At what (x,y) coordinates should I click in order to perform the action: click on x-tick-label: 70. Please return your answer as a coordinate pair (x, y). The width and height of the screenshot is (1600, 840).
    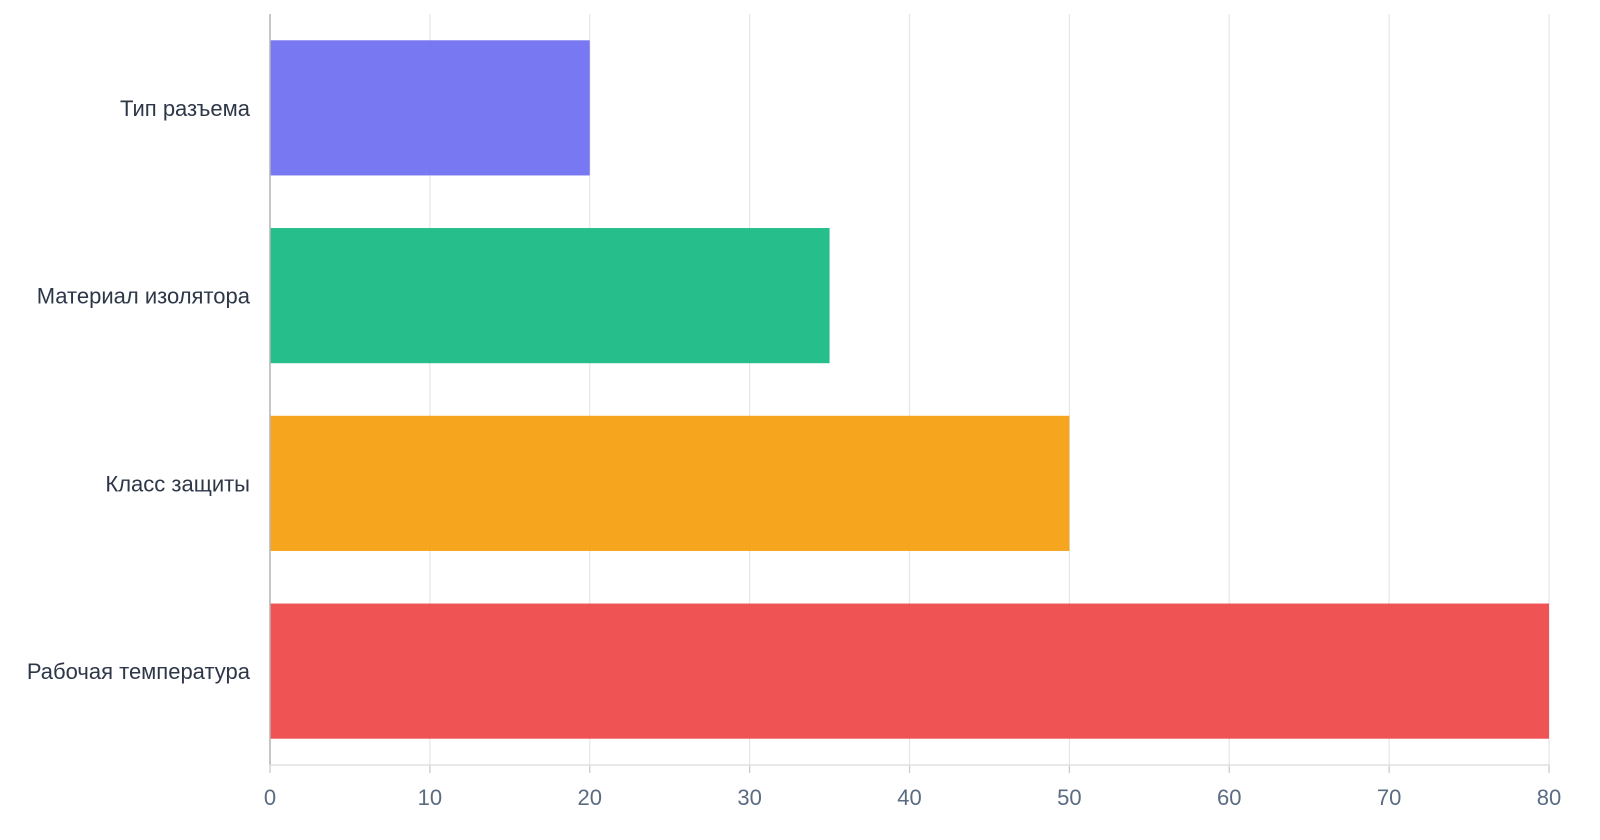
    Looking at the image, I should click on (1389, 797).